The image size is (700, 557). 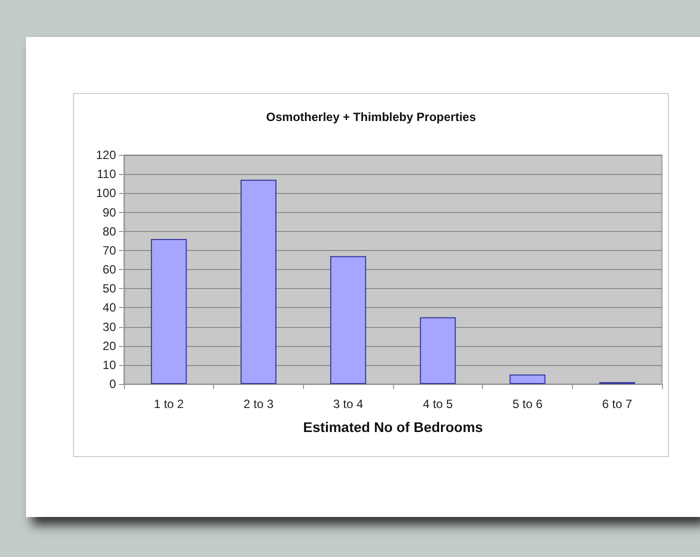 I want to click on y-tick-label: 40, so click(x=109, y=307).